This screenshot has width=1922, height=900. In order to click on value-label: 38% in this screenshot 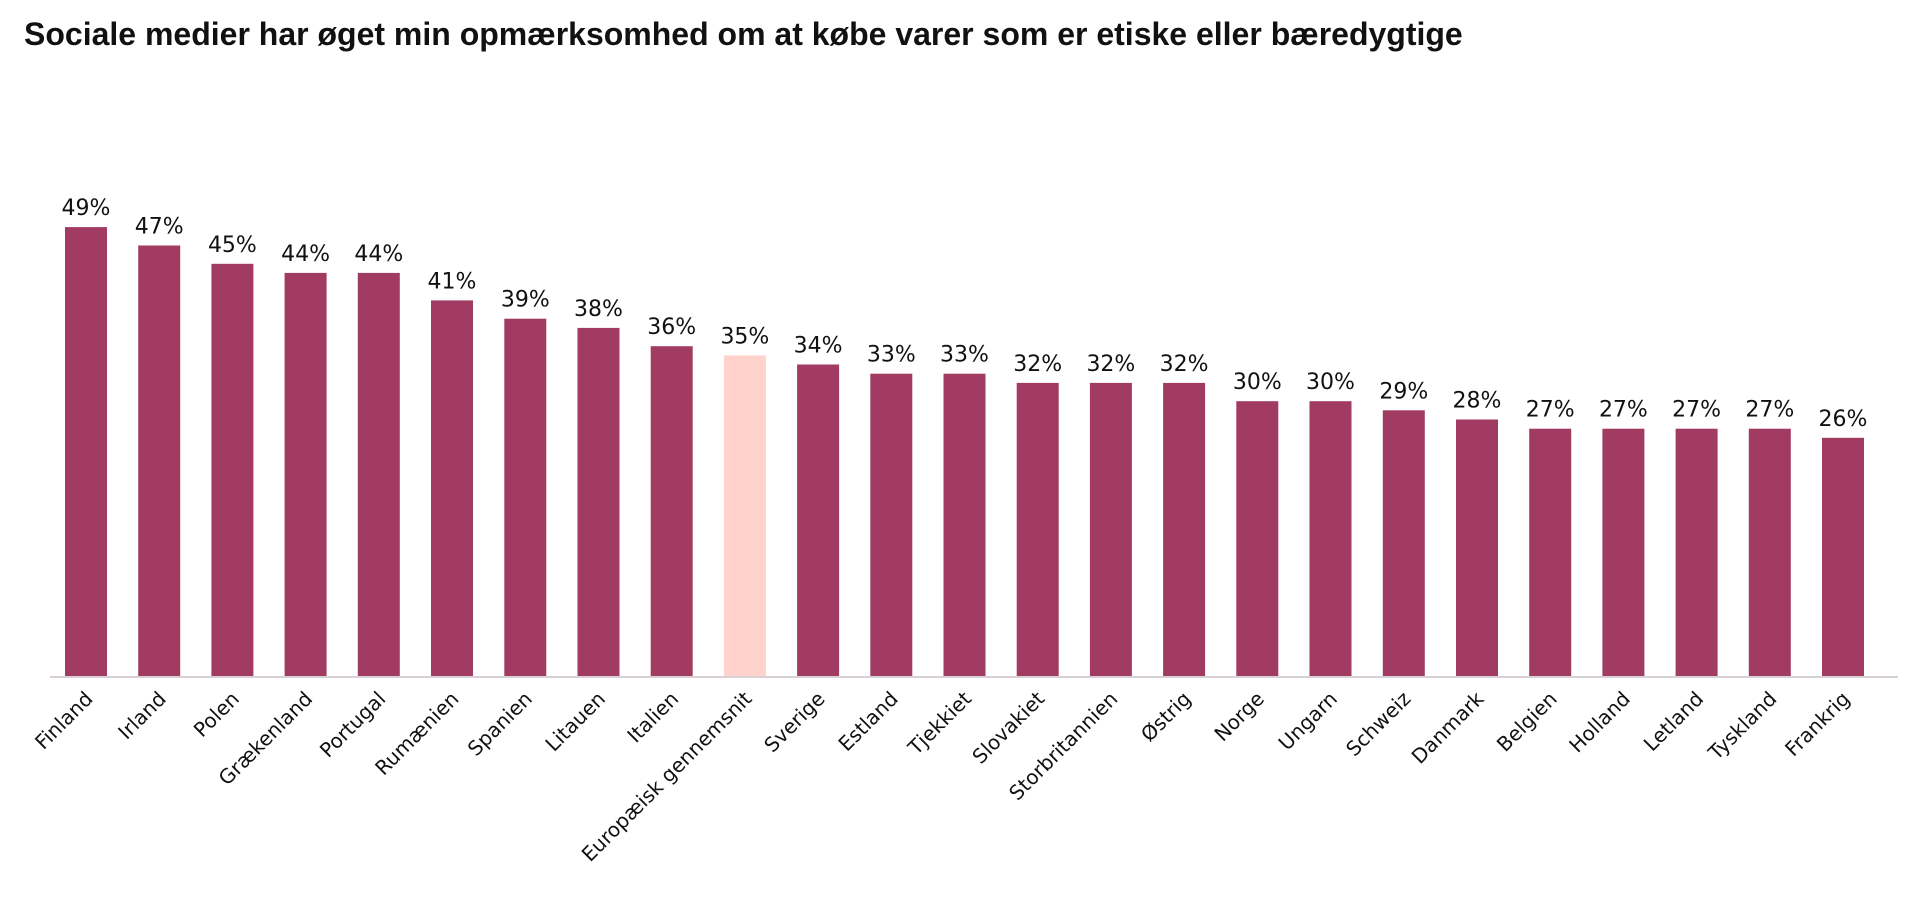, I will do `click(598, 309)`.